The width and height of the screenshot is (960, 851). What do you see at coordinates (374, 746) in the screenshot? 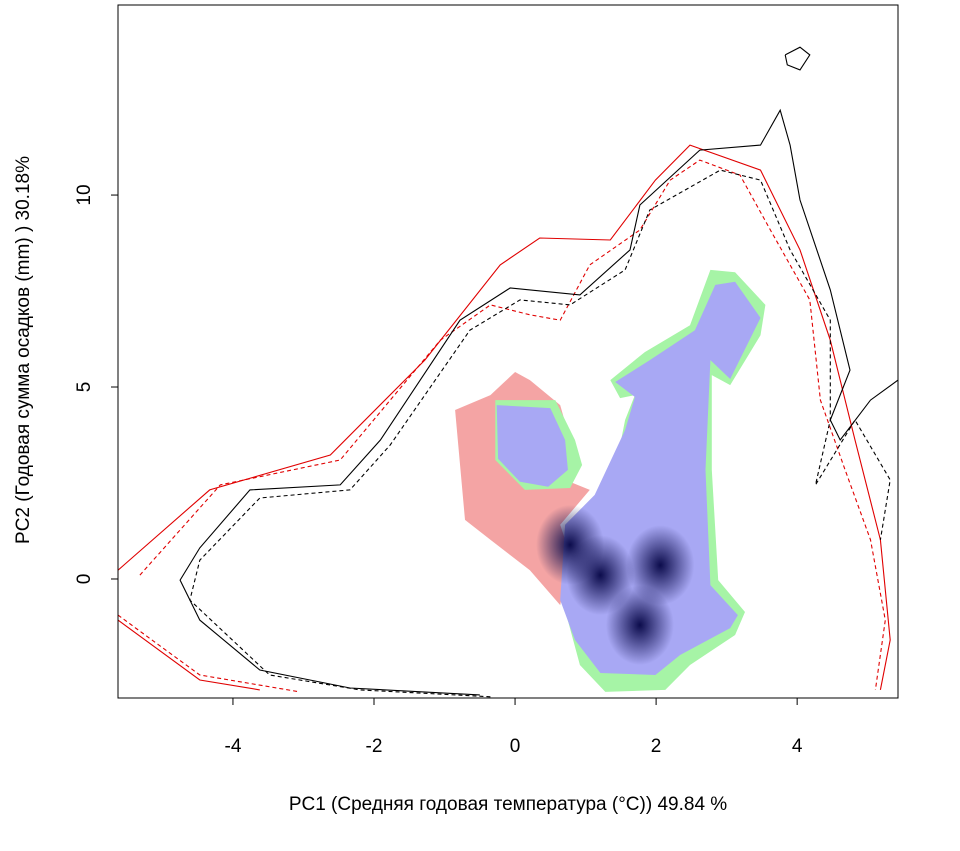
I see `x-tick-label: -2` at bounding box center [374, 746].